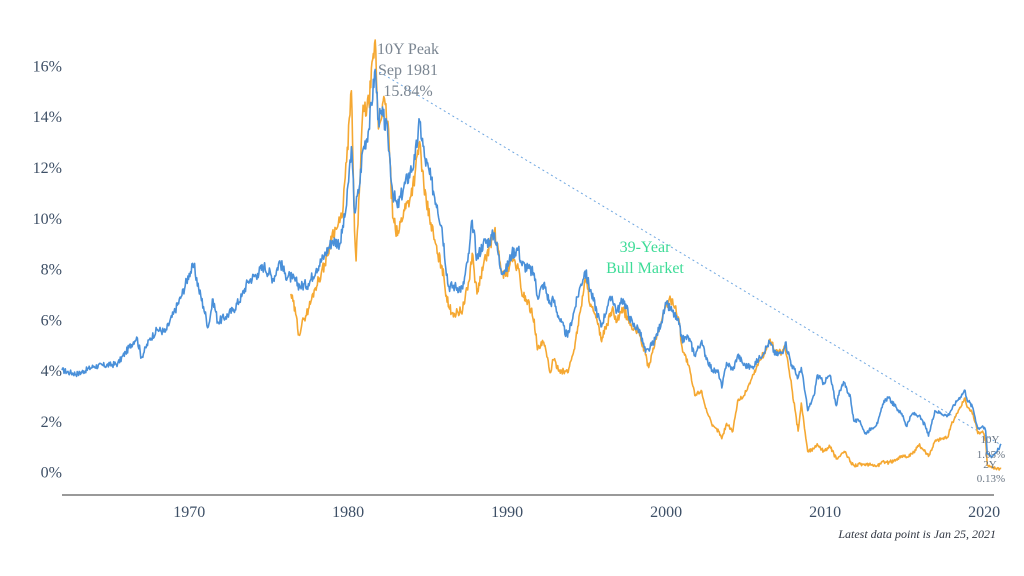  Describe the element at coordinates (645, 247) in the screenshot. I see `bull-market-annotation-line: 39-Year` at that location.